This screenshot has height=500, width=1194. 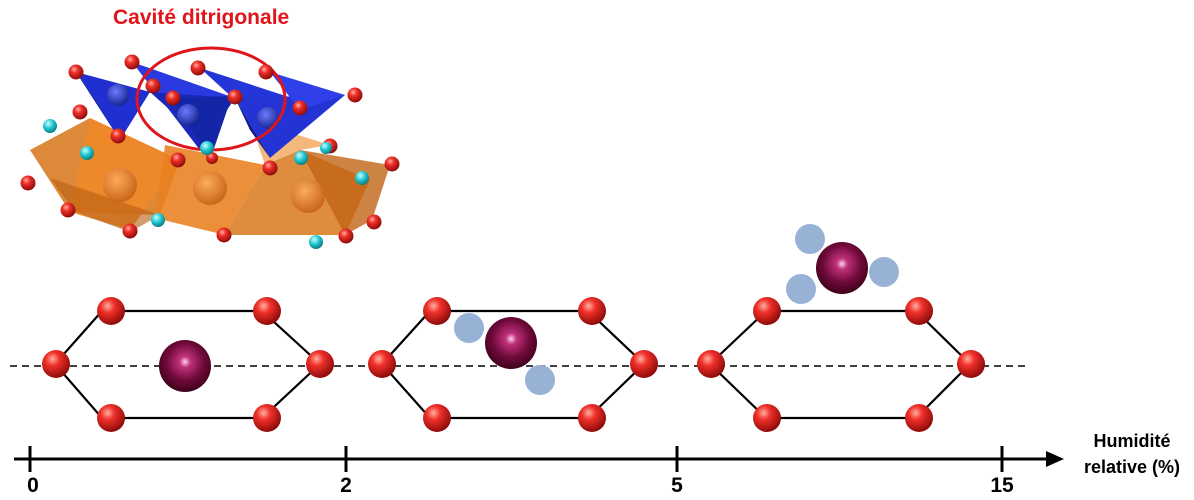 I want to click on axis-tick-label: 2, so click(x=346, y=485).